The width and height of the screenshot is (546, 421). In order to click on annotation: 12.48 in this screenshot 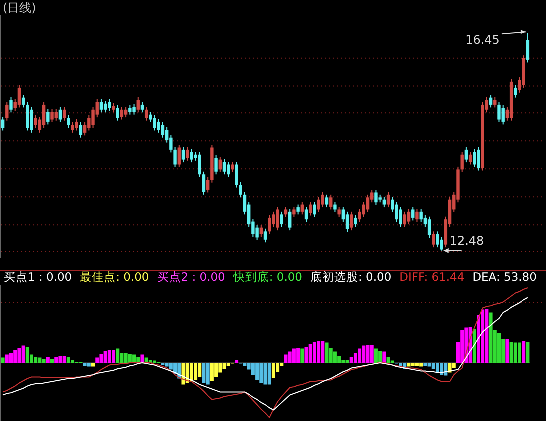, I will do `click(467, 241)`.